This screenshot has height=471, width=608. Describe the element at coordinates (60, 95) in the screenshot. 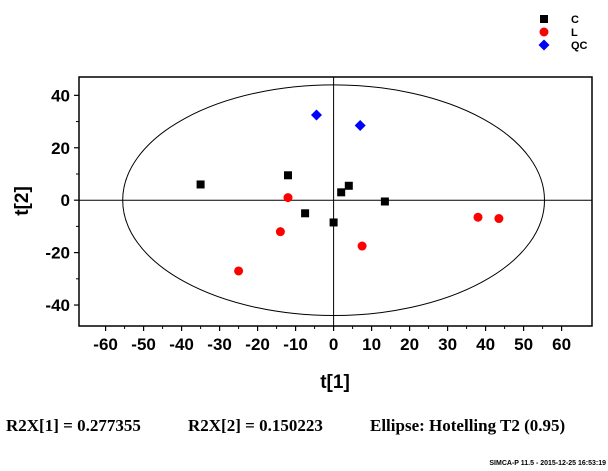

I see `y-tick-label: 40` at that location.